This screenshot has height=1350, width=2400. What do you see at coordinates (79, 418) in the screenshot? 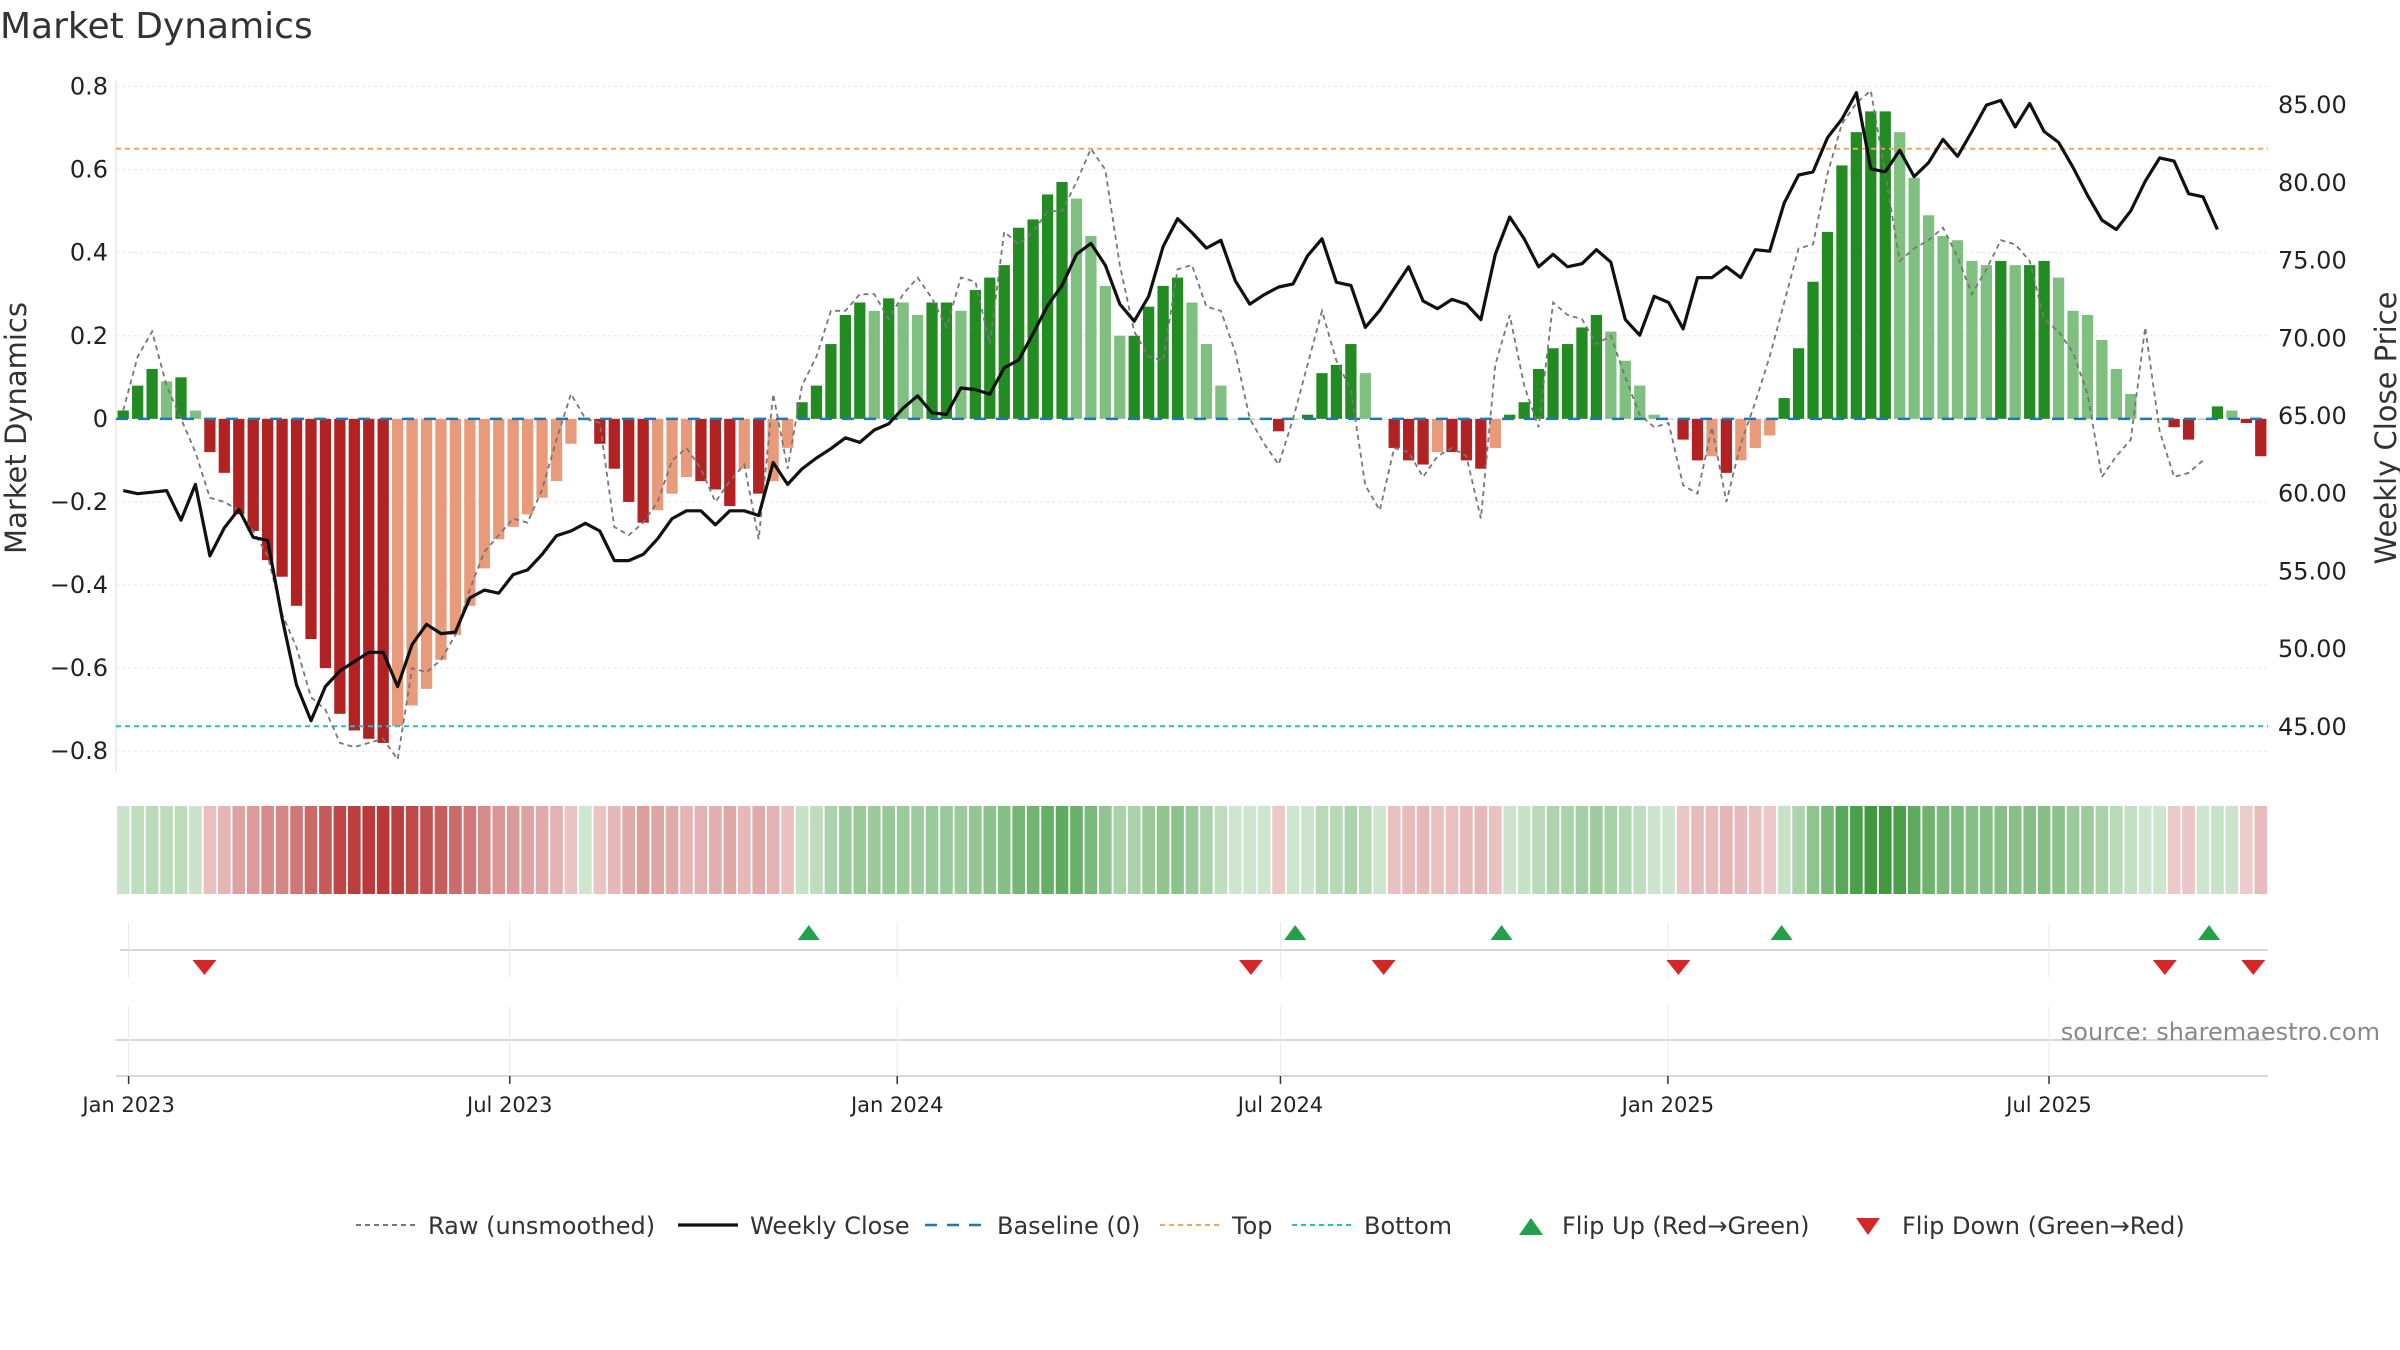
I see `left-axis-ticks: 0.8 0.6 0.4 0.2 0 −0.2 −0.4 −0.6 −0.8` at bounding box center [79, 418].